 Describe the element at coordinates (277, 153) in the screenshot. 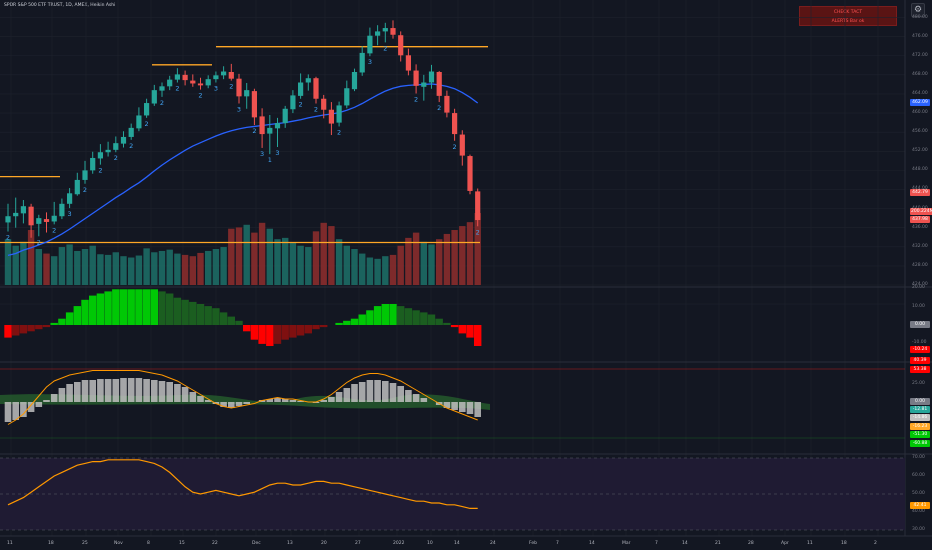

I see `td-count-label: 3` at that location.